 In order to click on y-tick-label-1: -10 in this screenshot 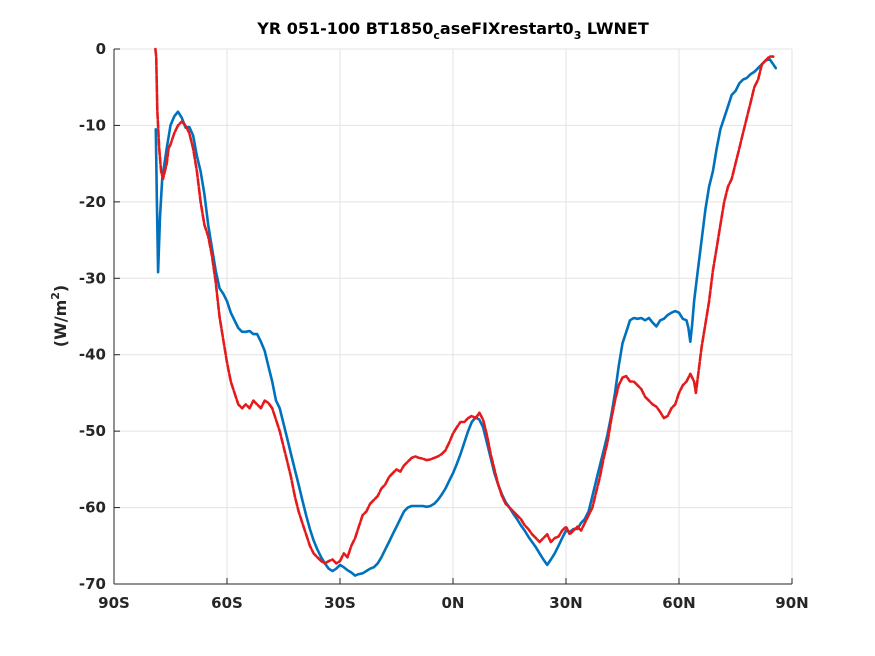, I will do `click(92, 125)`.